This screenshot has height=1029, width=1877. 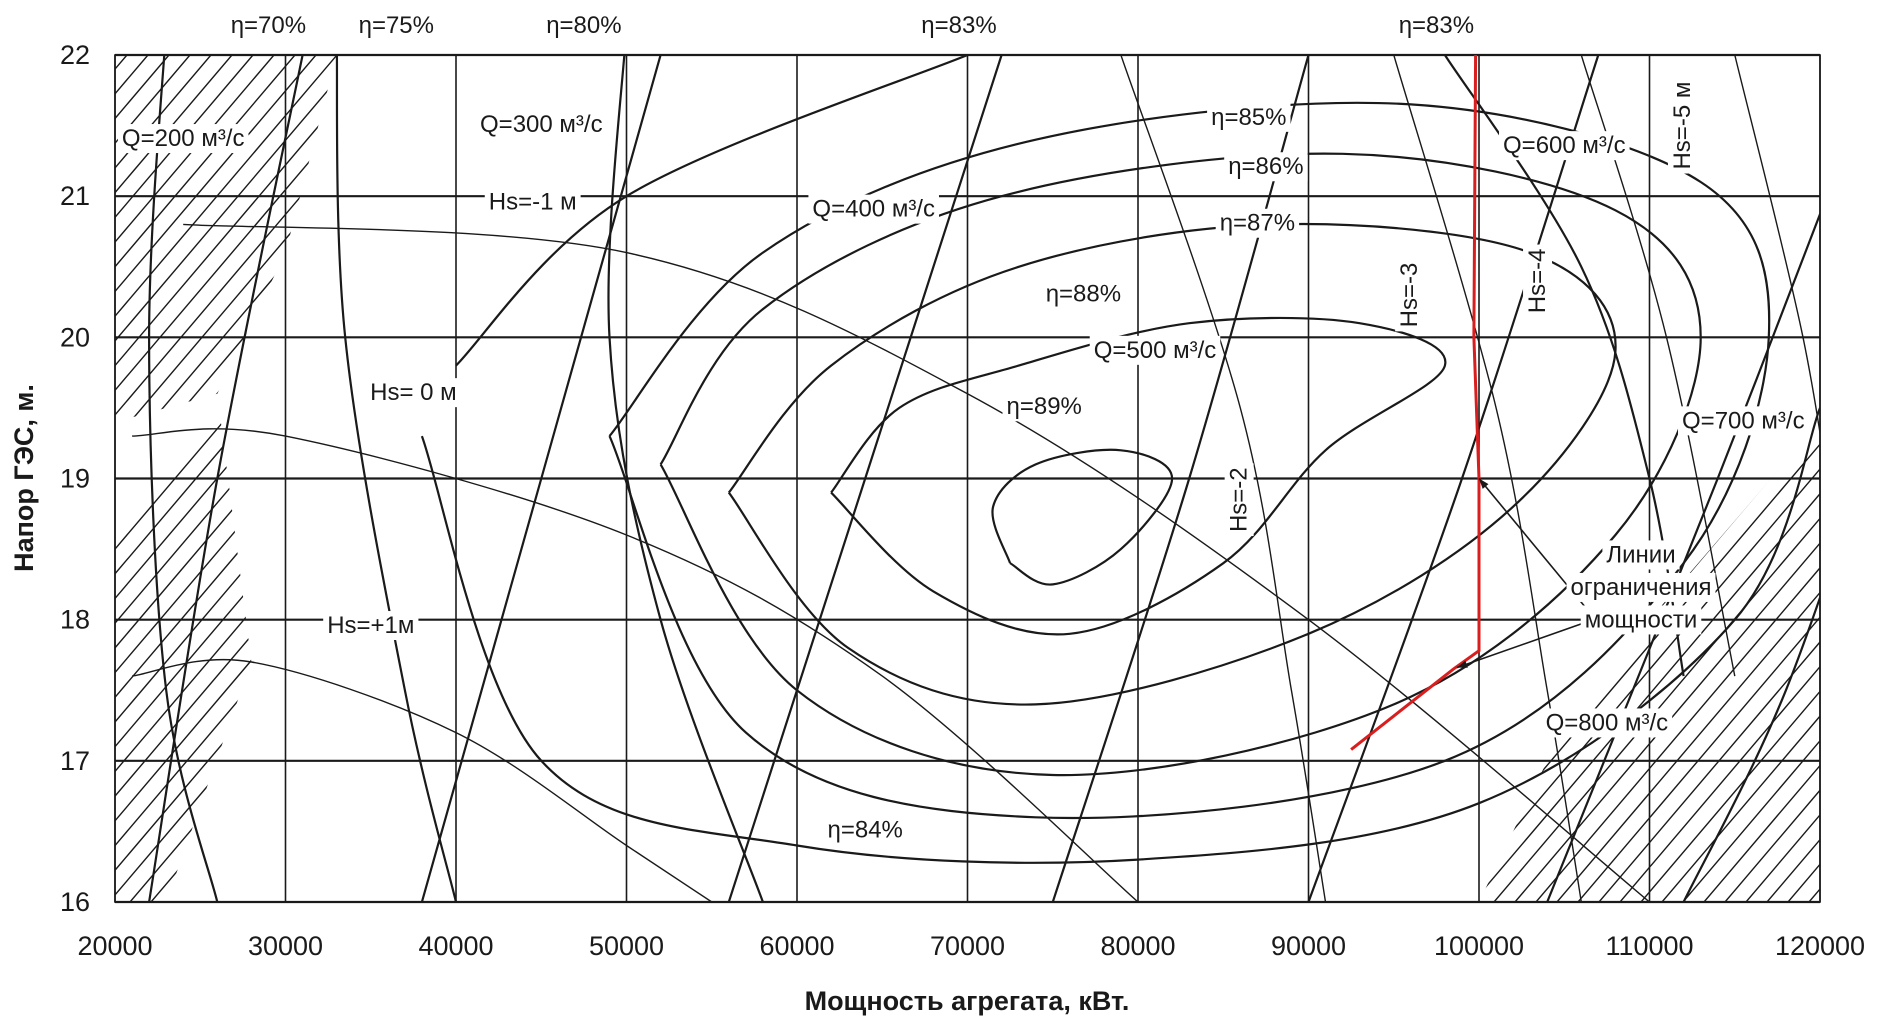 What do you see at coordinates (268, 25) in the screenshot?
I see `annotation-label: η=70%` at bounding box center [268, 25].